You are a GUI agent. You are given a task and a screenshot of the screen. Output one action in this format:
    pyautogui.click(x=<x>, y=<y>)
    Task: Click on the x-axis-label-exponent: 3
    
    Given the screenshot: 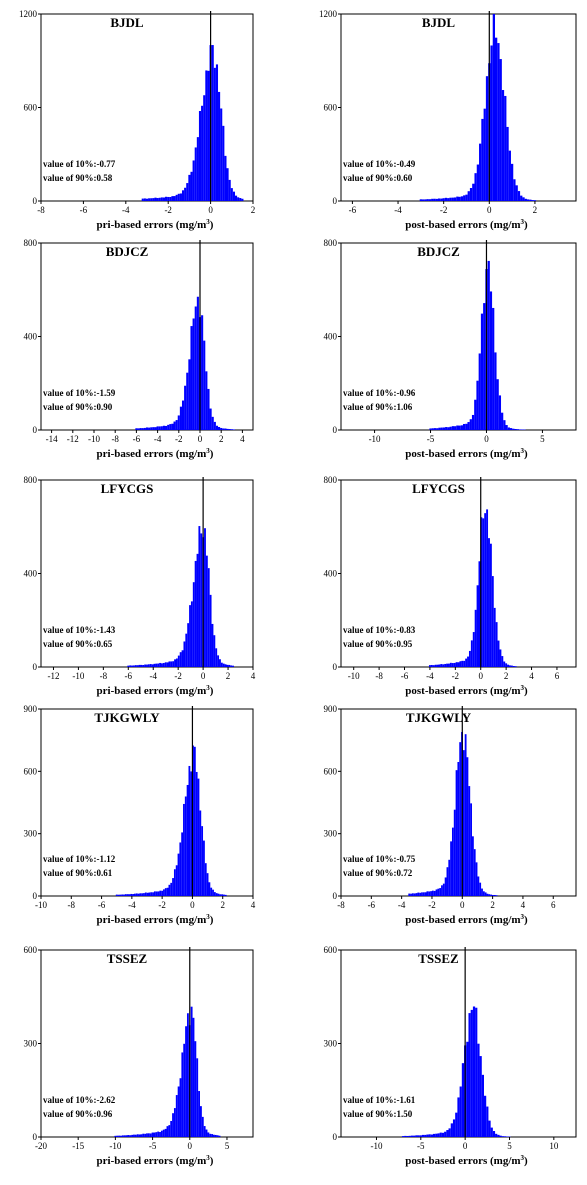 What is the action you would take?
    pyautogui.click(x=208, y=688)
    